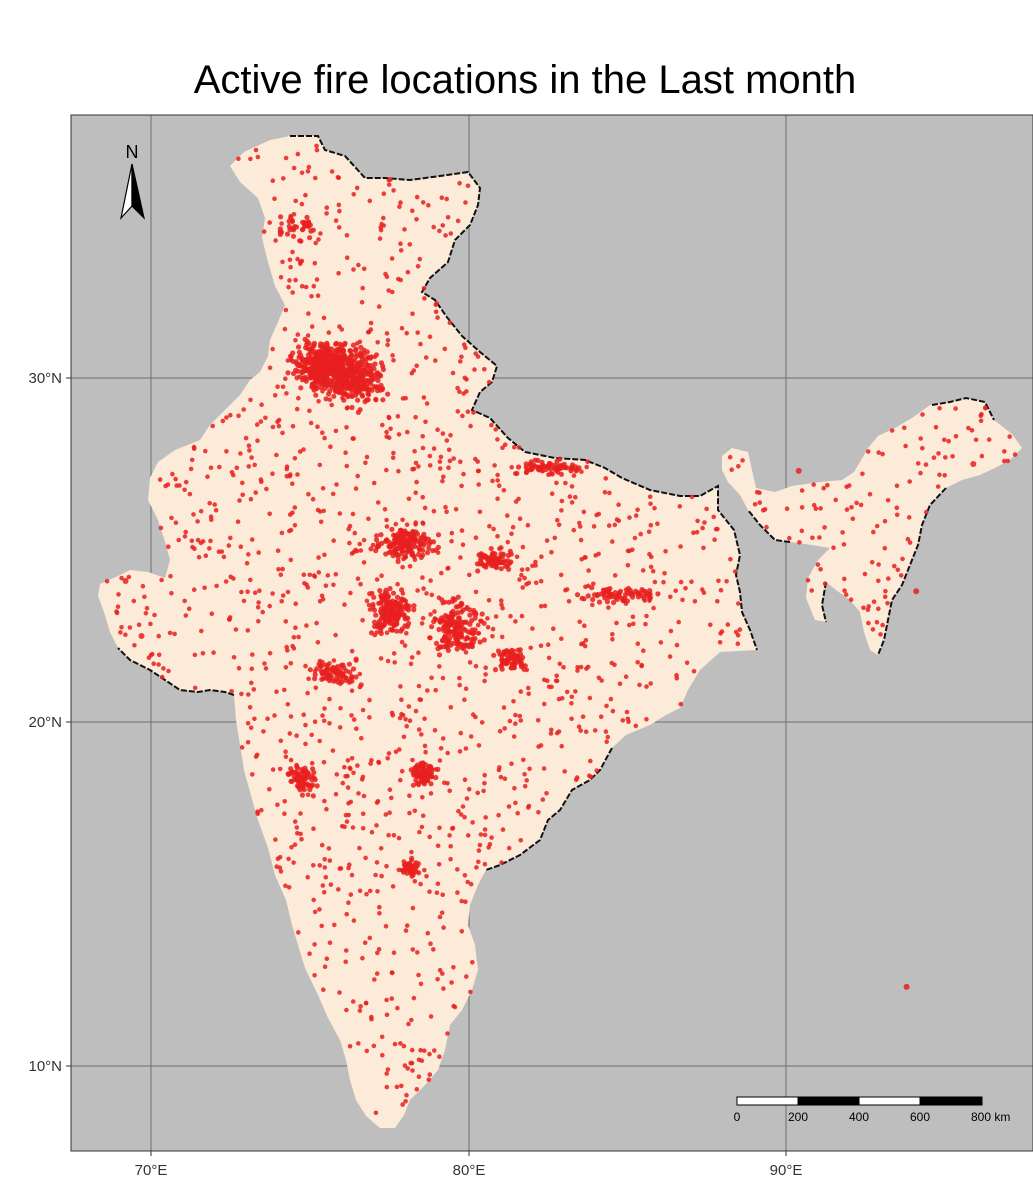  What do you see at coordinates (872, 526) in the screenshot?
I see `india-northeast-landmass` at bounding box center [872, 526].